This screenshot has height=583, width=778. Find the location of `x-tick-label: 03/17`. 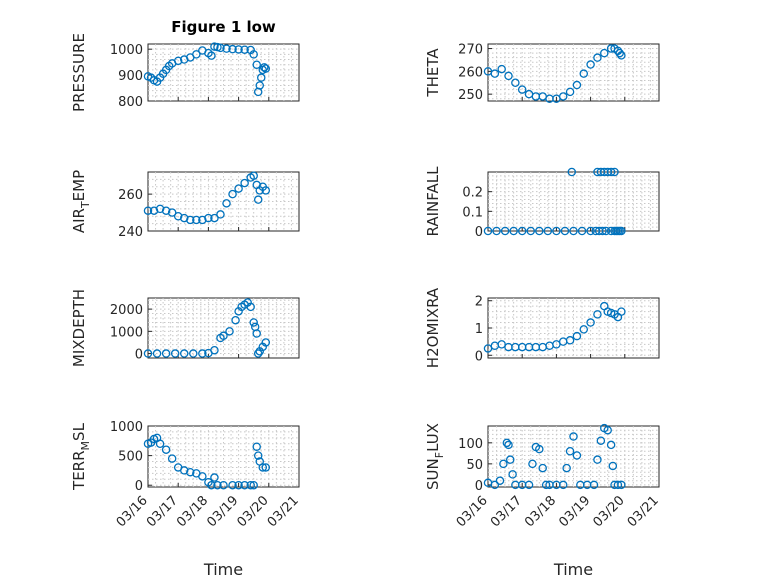

x-tick-label: 03/17 is located at coordinates (506, 511).